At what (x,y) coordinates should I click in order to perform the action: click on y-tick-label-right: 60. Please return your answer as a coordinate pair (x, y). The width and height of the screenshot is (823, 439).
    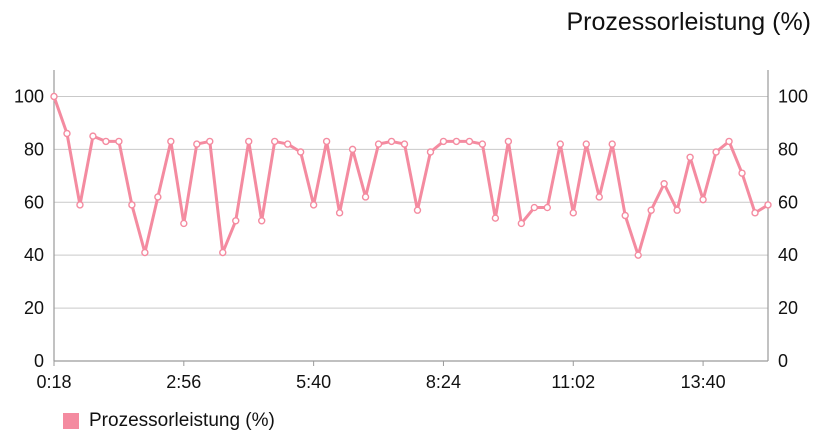
    Looking at the image, I should click on (788, 202).